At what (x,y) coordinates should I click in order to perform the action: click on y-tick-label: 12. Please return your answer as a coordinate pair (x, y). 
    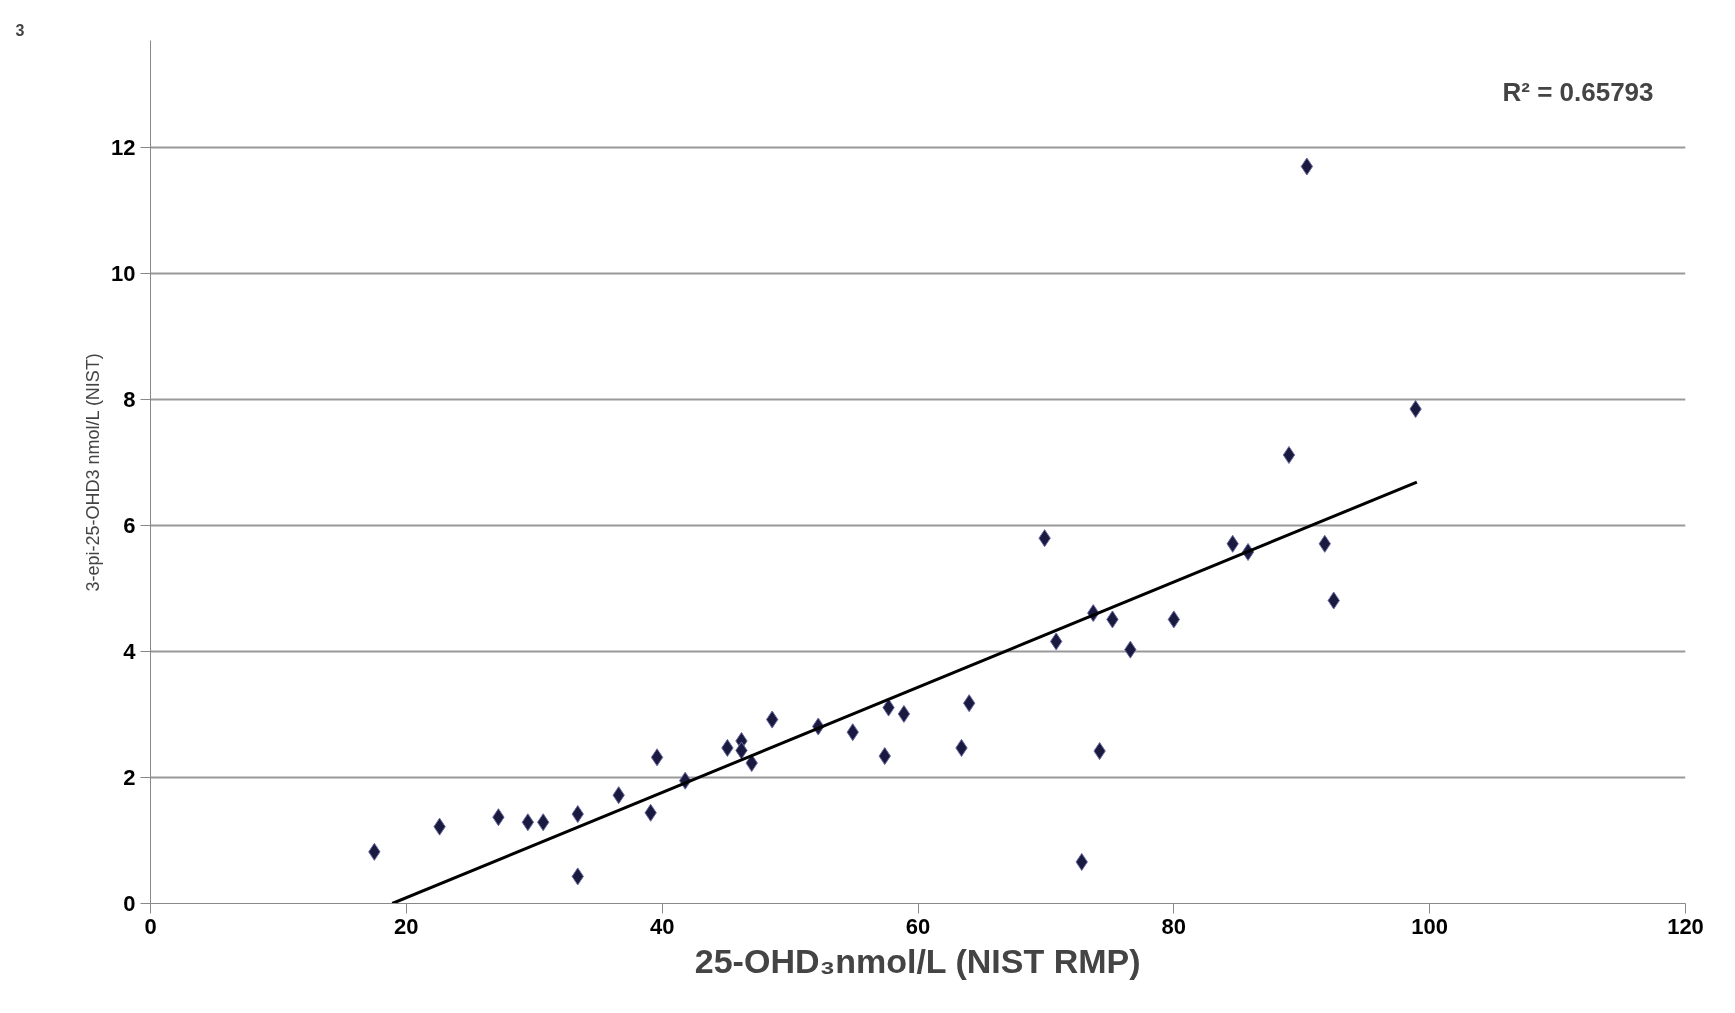
    Looking at the image, I should click on (123, 148).